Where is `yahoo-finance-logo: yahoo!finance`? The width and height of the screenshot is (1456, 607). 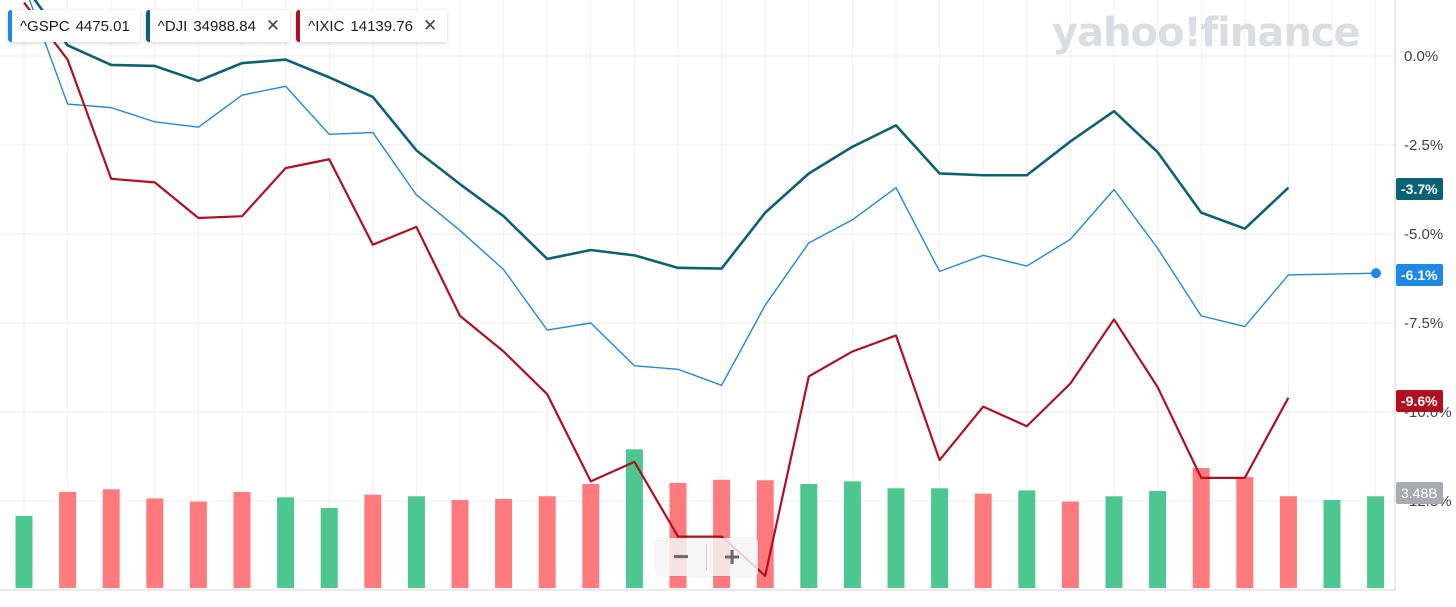
yahoo-finance-logo: yahoo!finance is located at coordinates (1206, 33).